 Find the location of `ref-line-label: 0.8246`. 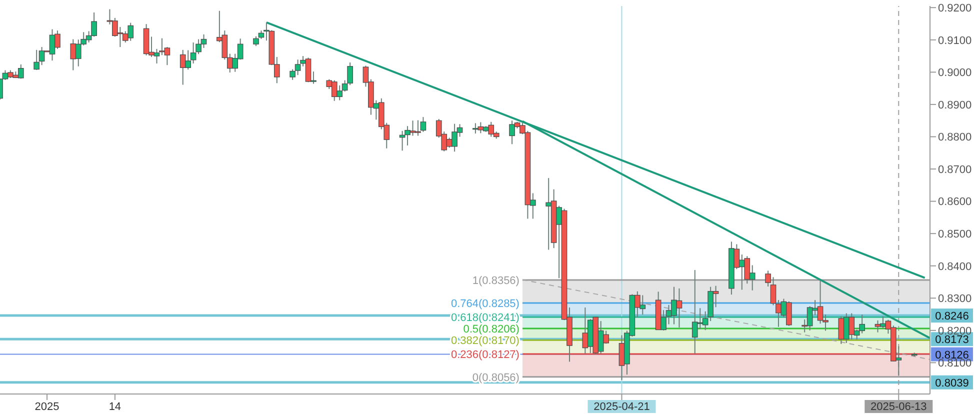

ref-line-label: 0.8246 is located at coordinates (952, 316).